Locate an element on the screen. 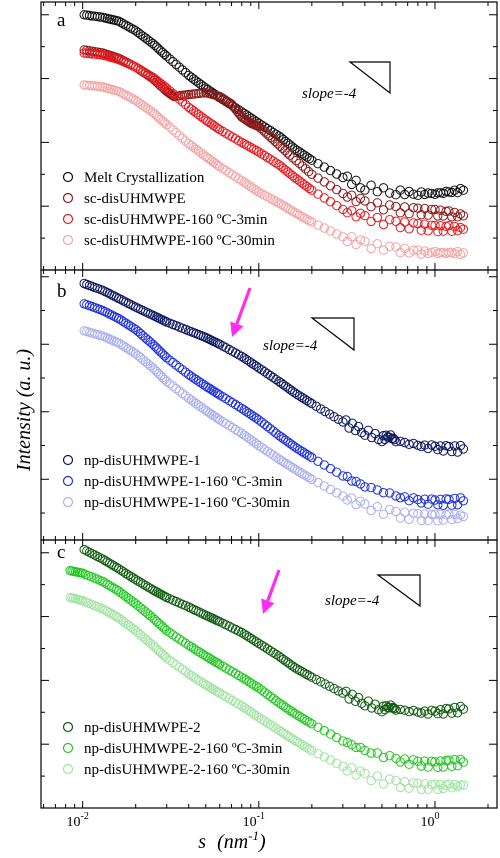 The width and height of the screenshot is (500, 858). legend-marker is located at coordinates (68, 769).